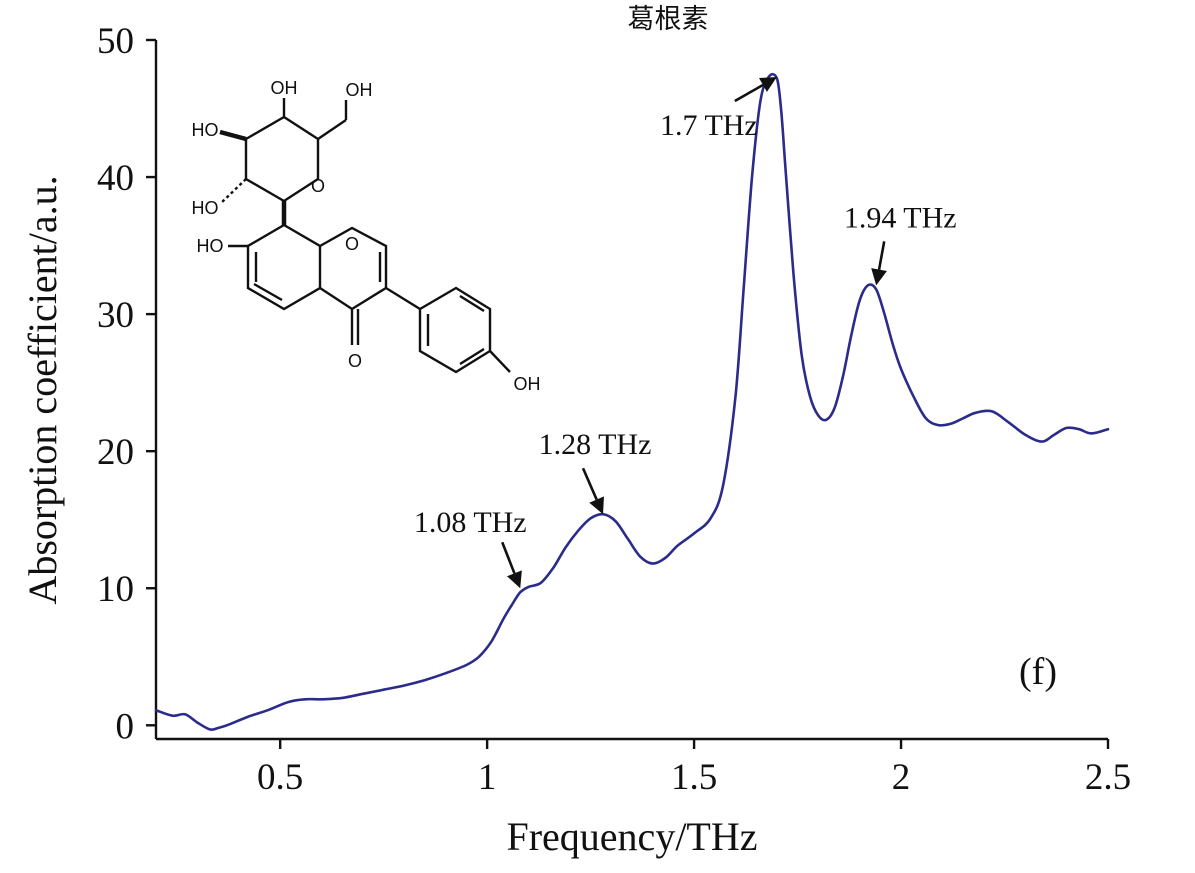 The height and width of the screenshot is (873, 1195). I want to click on x-ticks: 0.5 1 1.5 2 2.5, so click(694, 768).